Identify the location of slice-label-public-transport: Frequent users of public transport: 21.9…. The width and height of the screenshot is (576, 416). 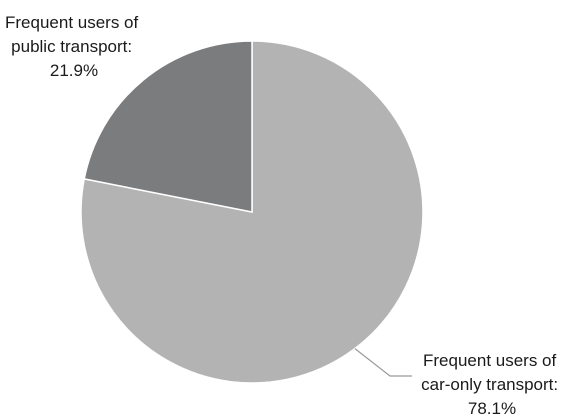
(74, 46).